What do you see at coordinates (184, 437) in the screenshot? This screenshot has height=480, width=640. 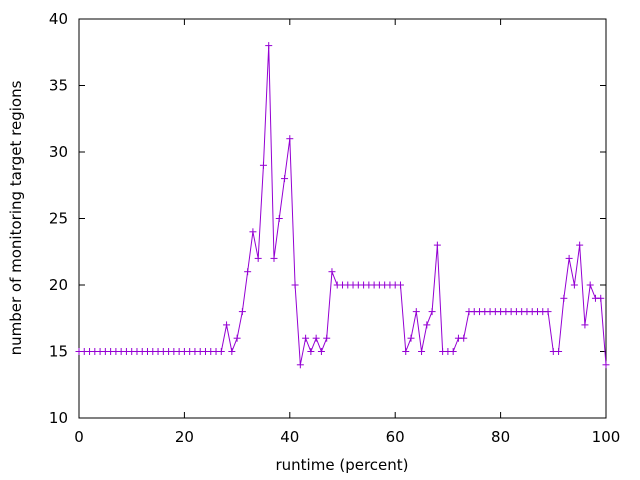 I see `x-tick-label: 20` at bounding box center [184, 437].